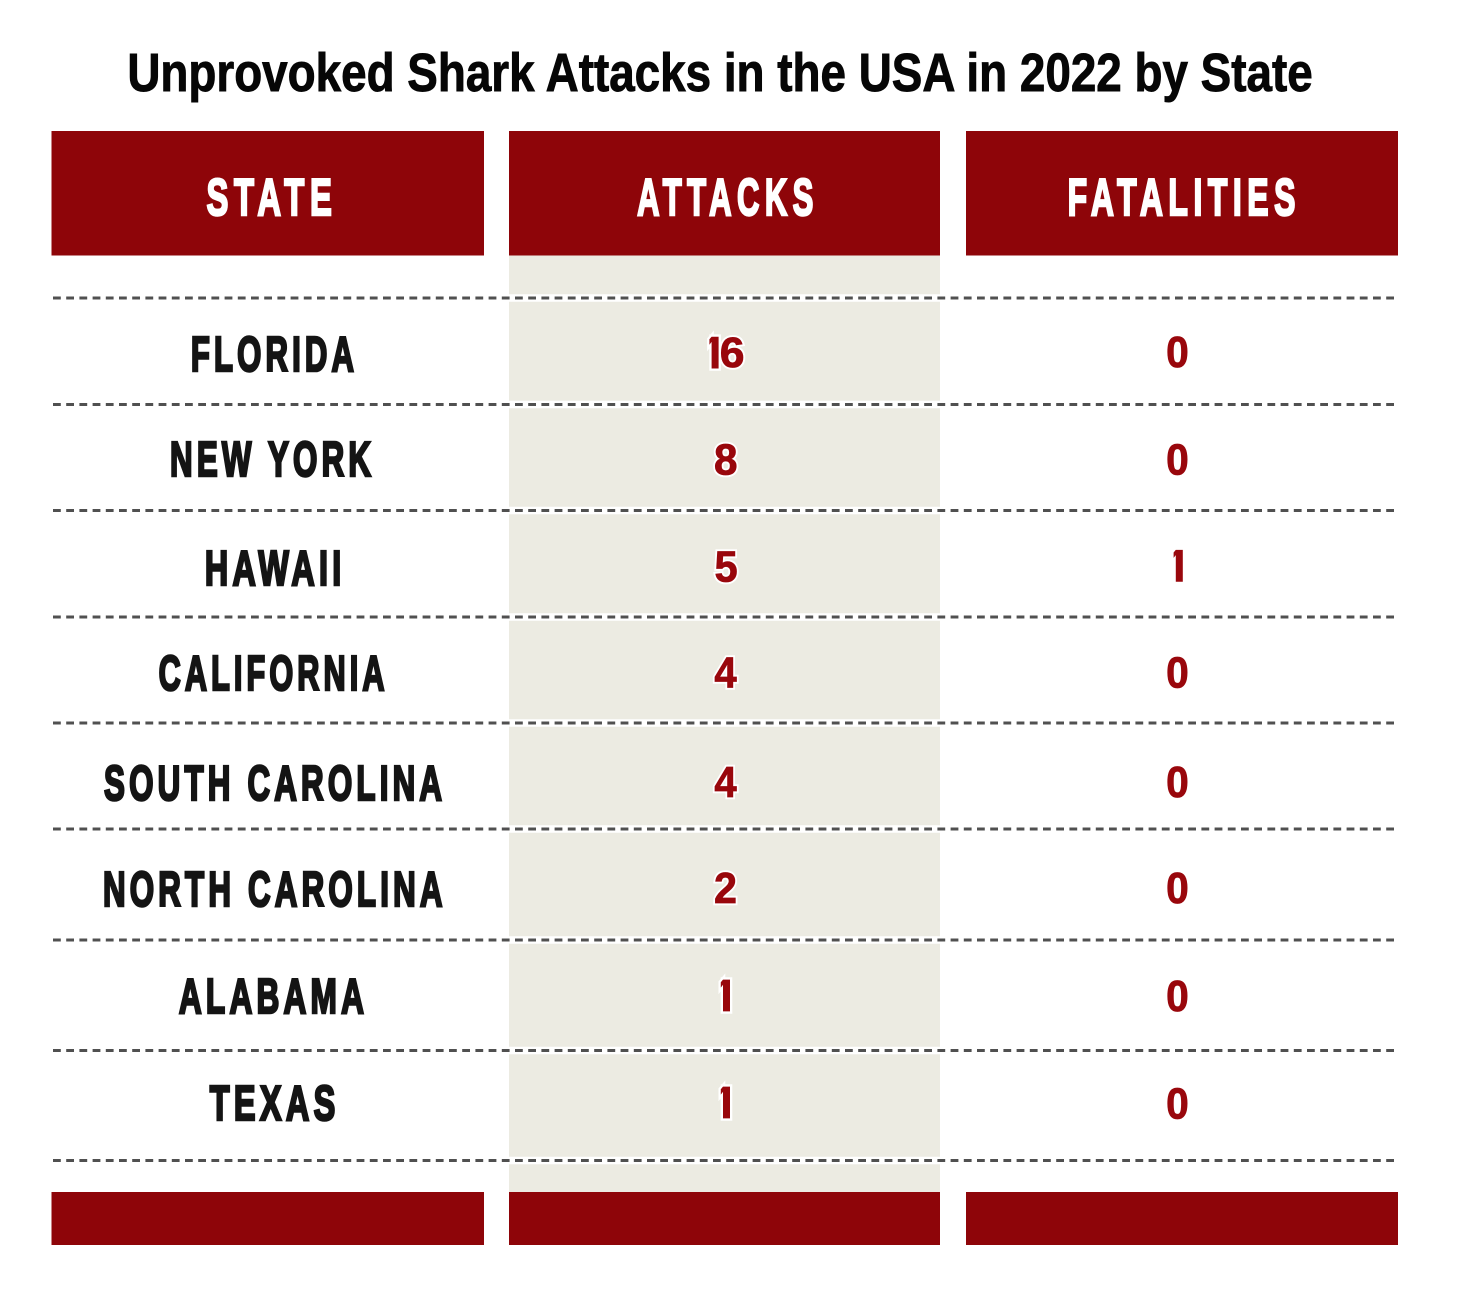 This screenshot has width=1460, height=1298. Describe the element at coordinates (274, 354) in the screenshot. I see `svg-text: FLORIDA` at that location.